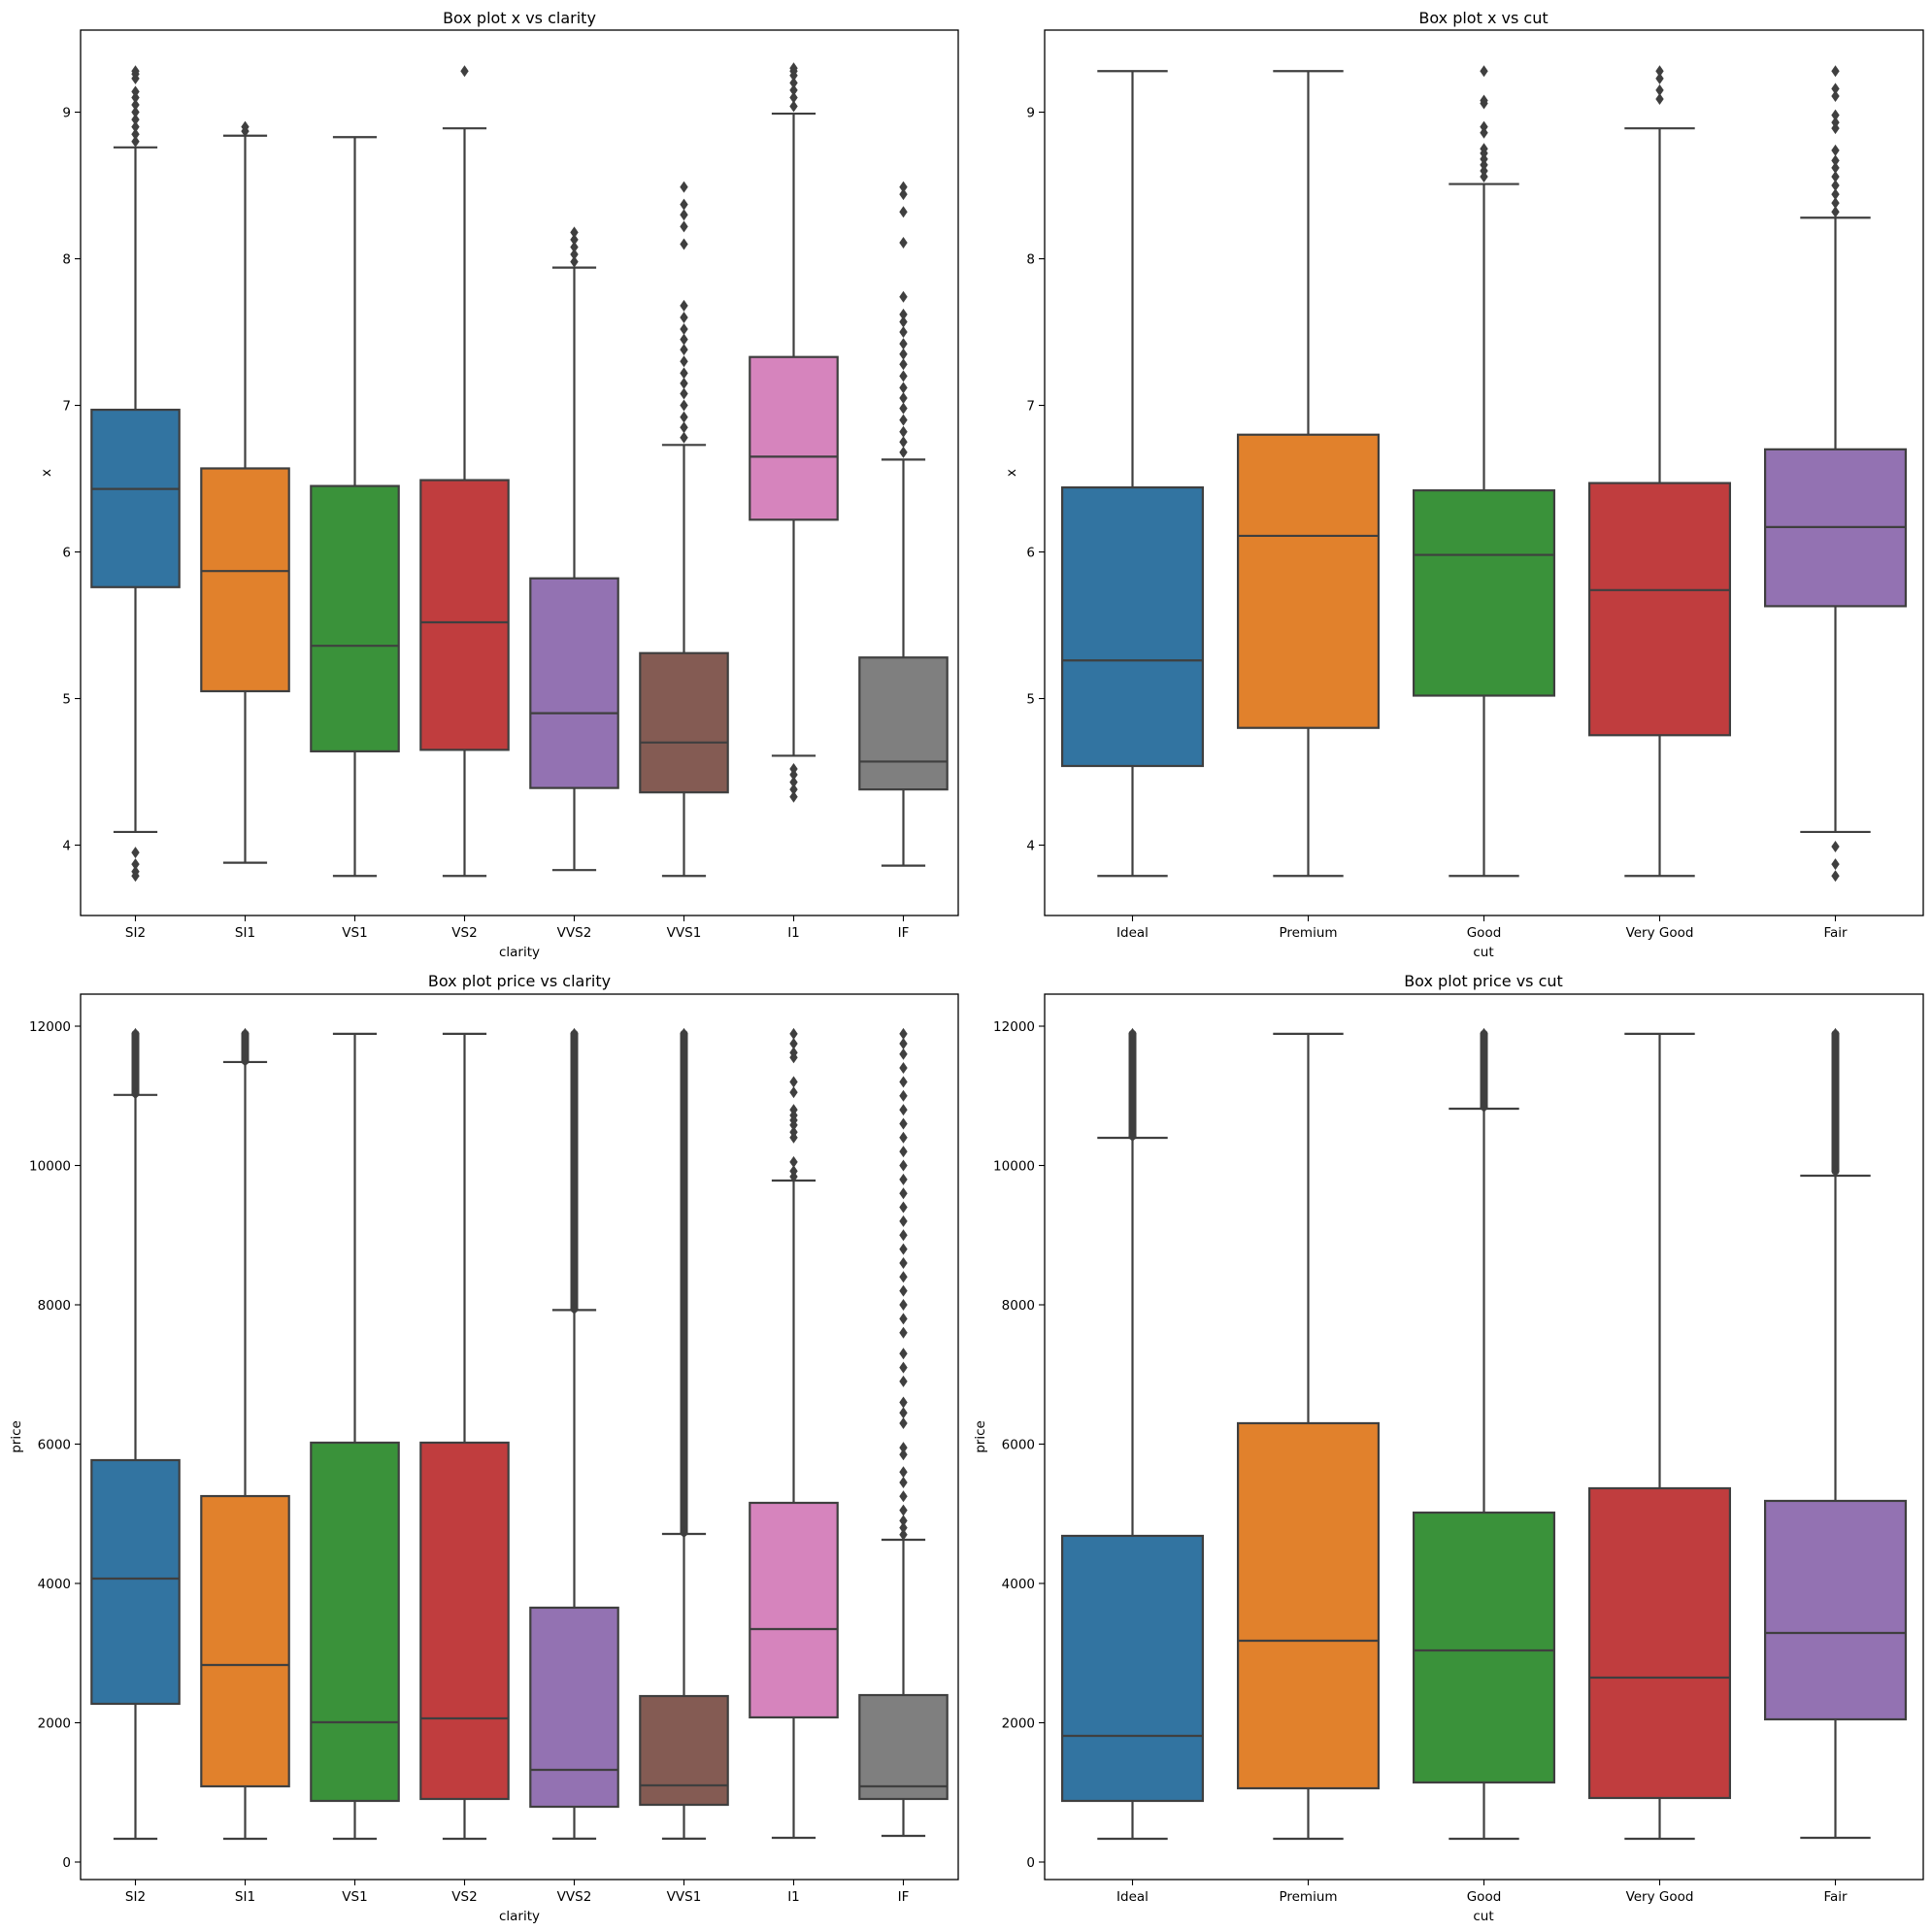 The width and height of the screenshot is (1932, 1931). Describe the element at coordinates (1011, 473) in the screenshot. I see `y-axis-label: x` at that location.